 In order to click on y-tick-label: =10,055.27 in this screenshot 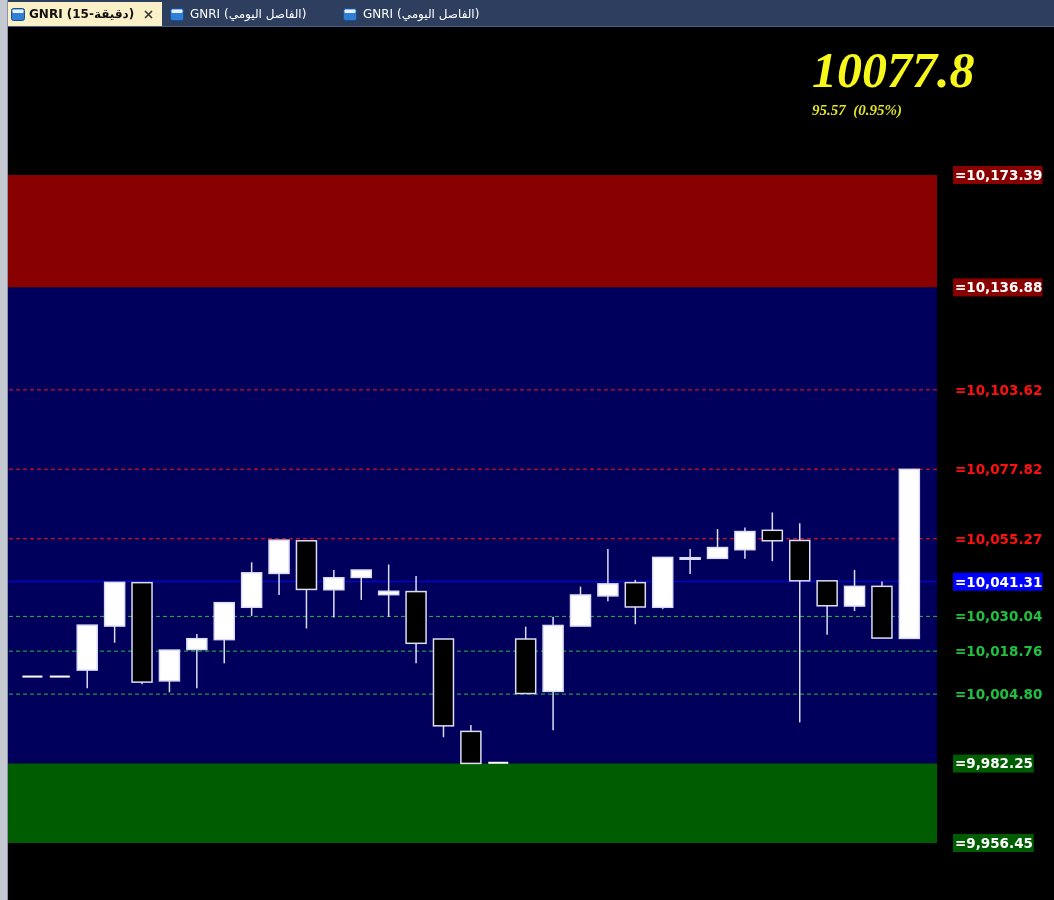, I will do `click(999, 538)`.